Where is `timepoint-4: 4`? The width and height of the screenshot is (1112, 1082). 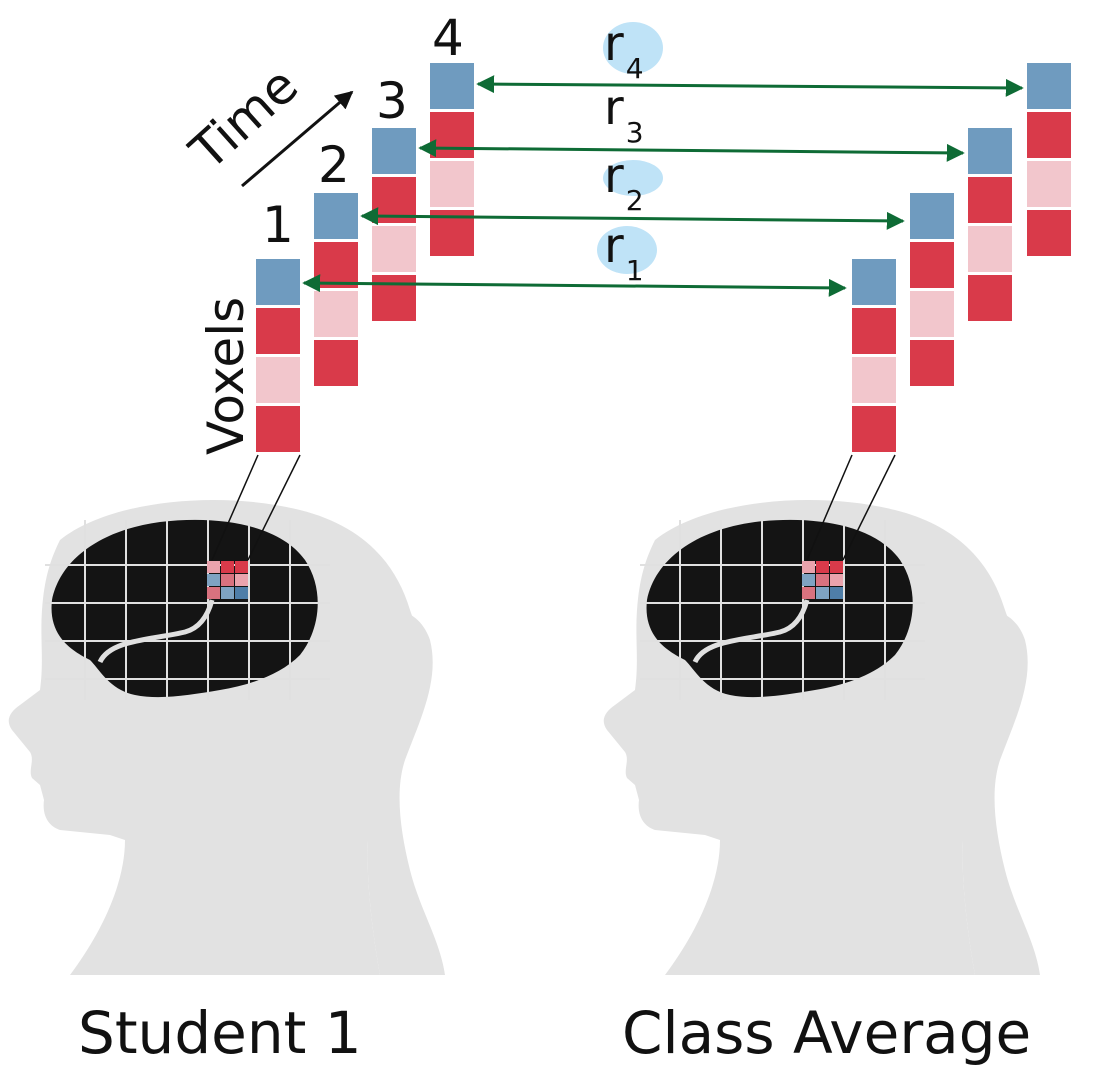 timepoint-4: 4 is located at coordinates (448, 38).